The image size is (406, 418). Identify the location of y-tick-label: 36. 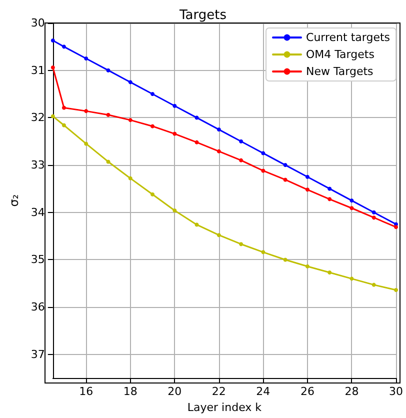
(37, 307).